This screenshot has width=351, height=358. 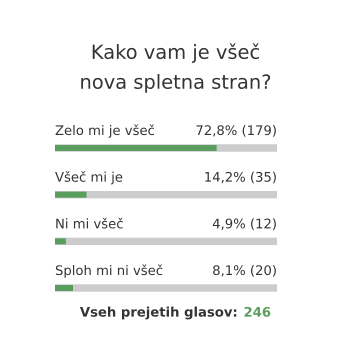 What do you see at coordinates (175, 313) in the screenshot?
I see `text: Vseh prejetih glasov: 246` at bounding box center [175, 313].